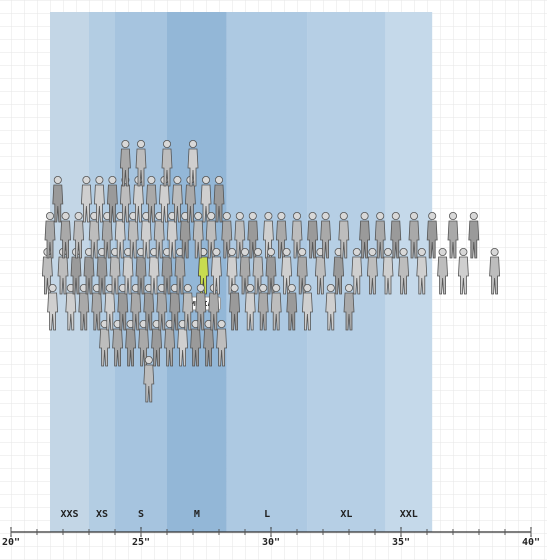 The height and width of the screenshot is (560, 547). Describe the element at coordinates (141, 514) in the screenshot. I see `band-label: S` at that location.